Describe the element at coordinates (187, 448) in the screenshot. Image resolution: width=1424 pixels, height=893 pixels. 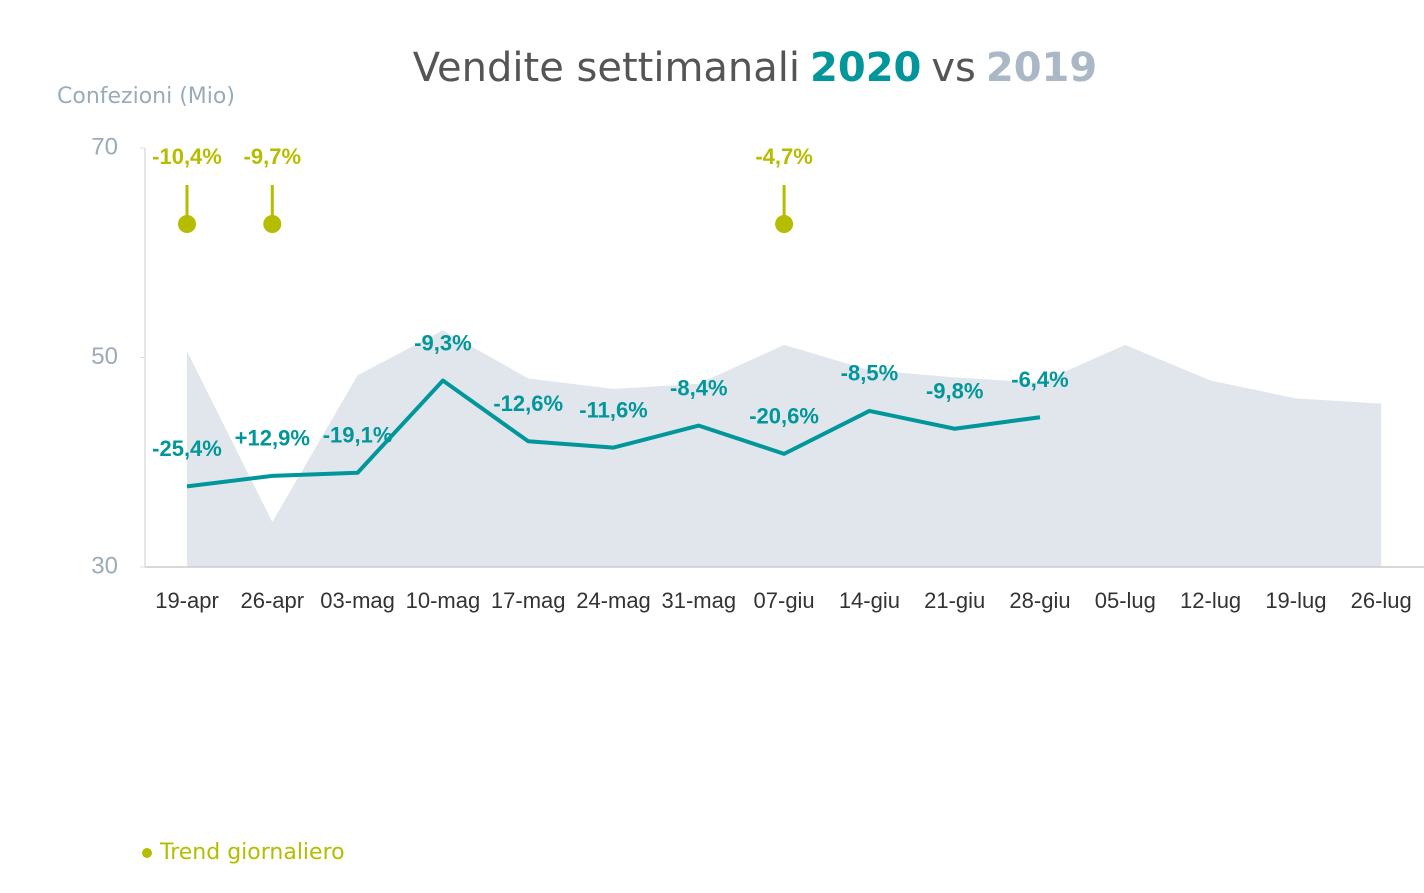
I see `data-label: -25,4%` at that location.